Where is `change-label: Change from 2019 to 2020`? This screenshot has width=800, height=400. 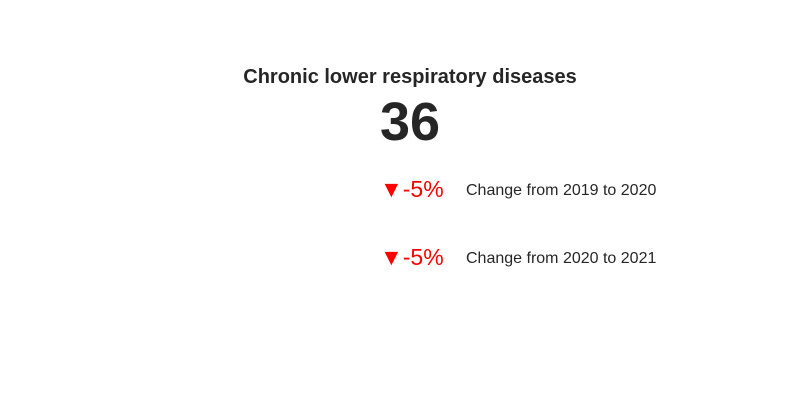 change-label: Change from 2019 to 2020 is located at coordinates (561, 190).